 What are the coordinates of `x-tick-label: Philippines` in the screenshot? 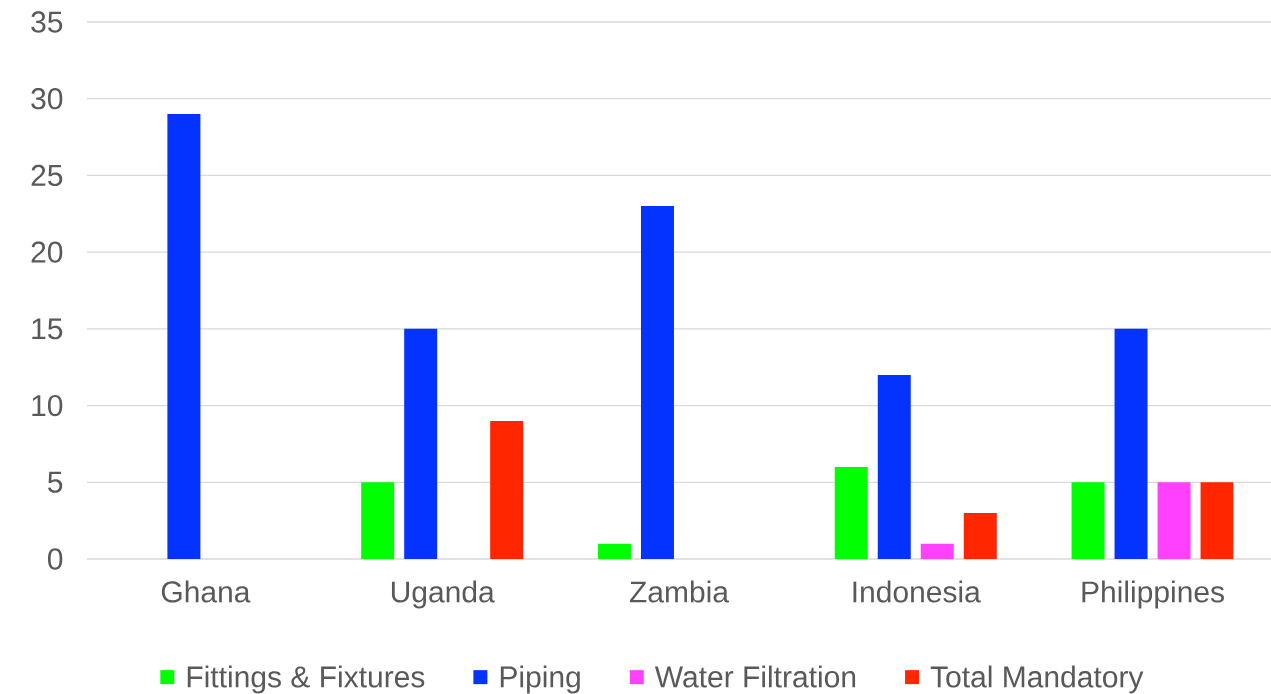 It's located at (1153, 594).